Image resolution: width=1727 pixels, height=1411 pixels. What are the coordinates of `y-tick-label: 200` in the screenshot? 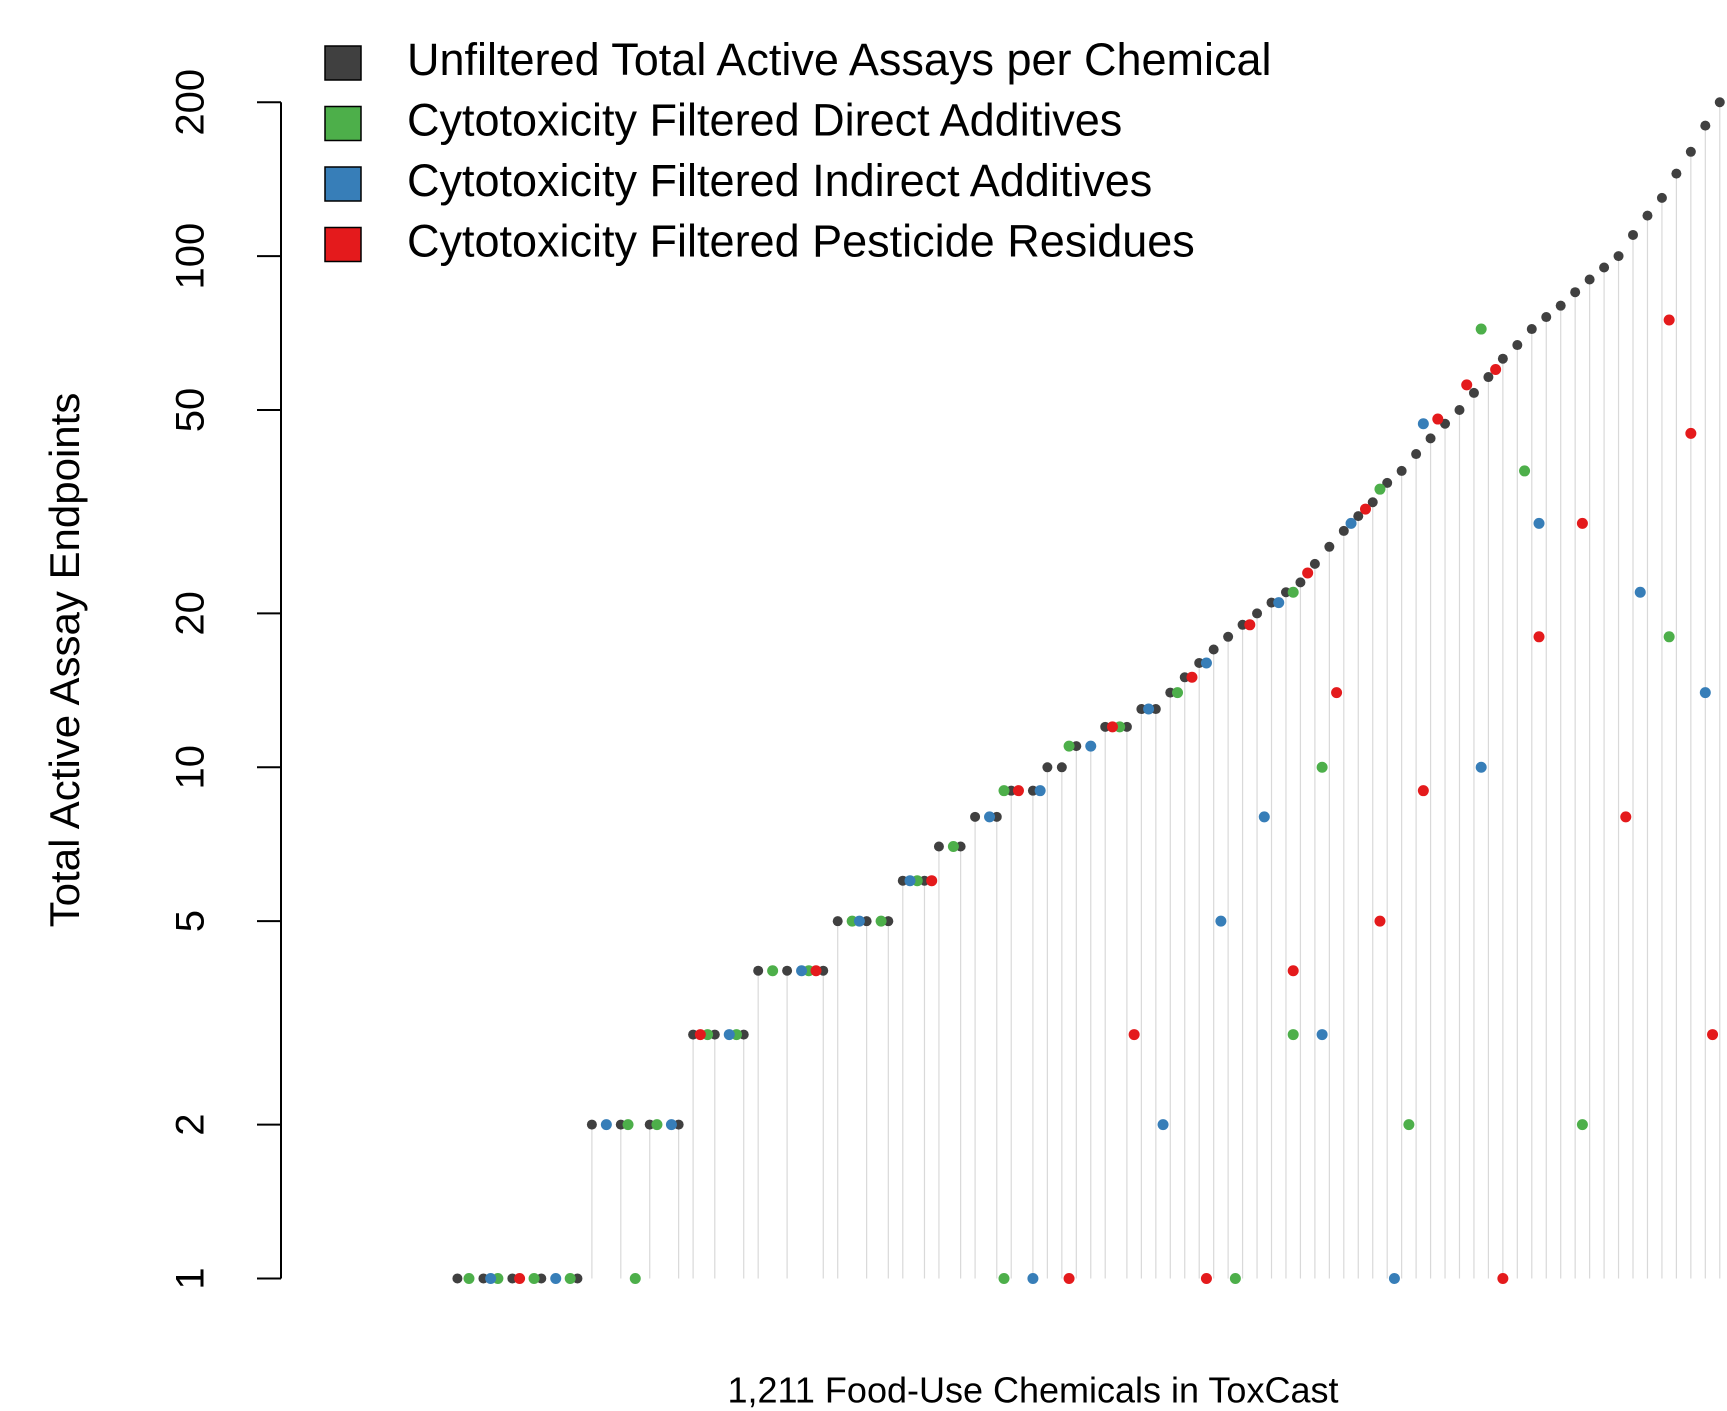 It's located at (191, 102).